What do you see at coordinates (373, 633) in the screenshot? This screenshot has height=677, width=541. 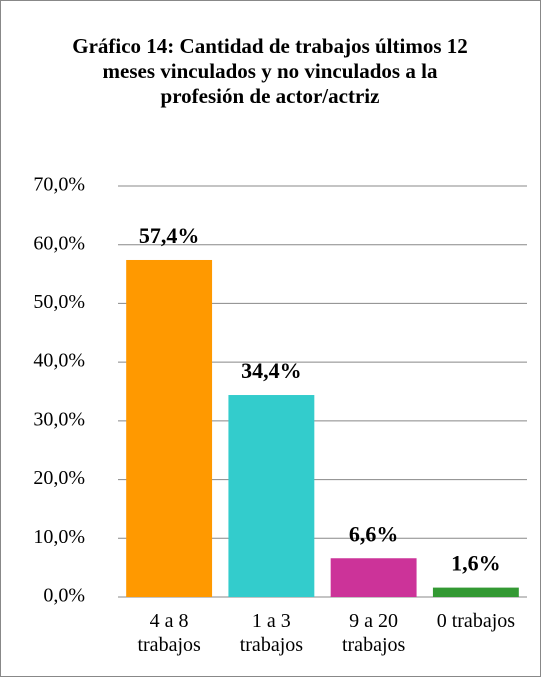 I see `x-tick-label: 9 a 20 trabajos` at bounding box center [373, 633].